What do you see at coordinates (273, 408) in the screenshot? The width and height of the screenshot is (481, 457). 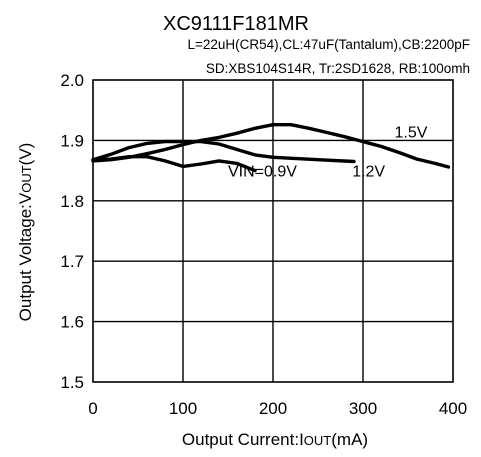 I see `x-tick-label: 200` at bounding box center [273, 408].